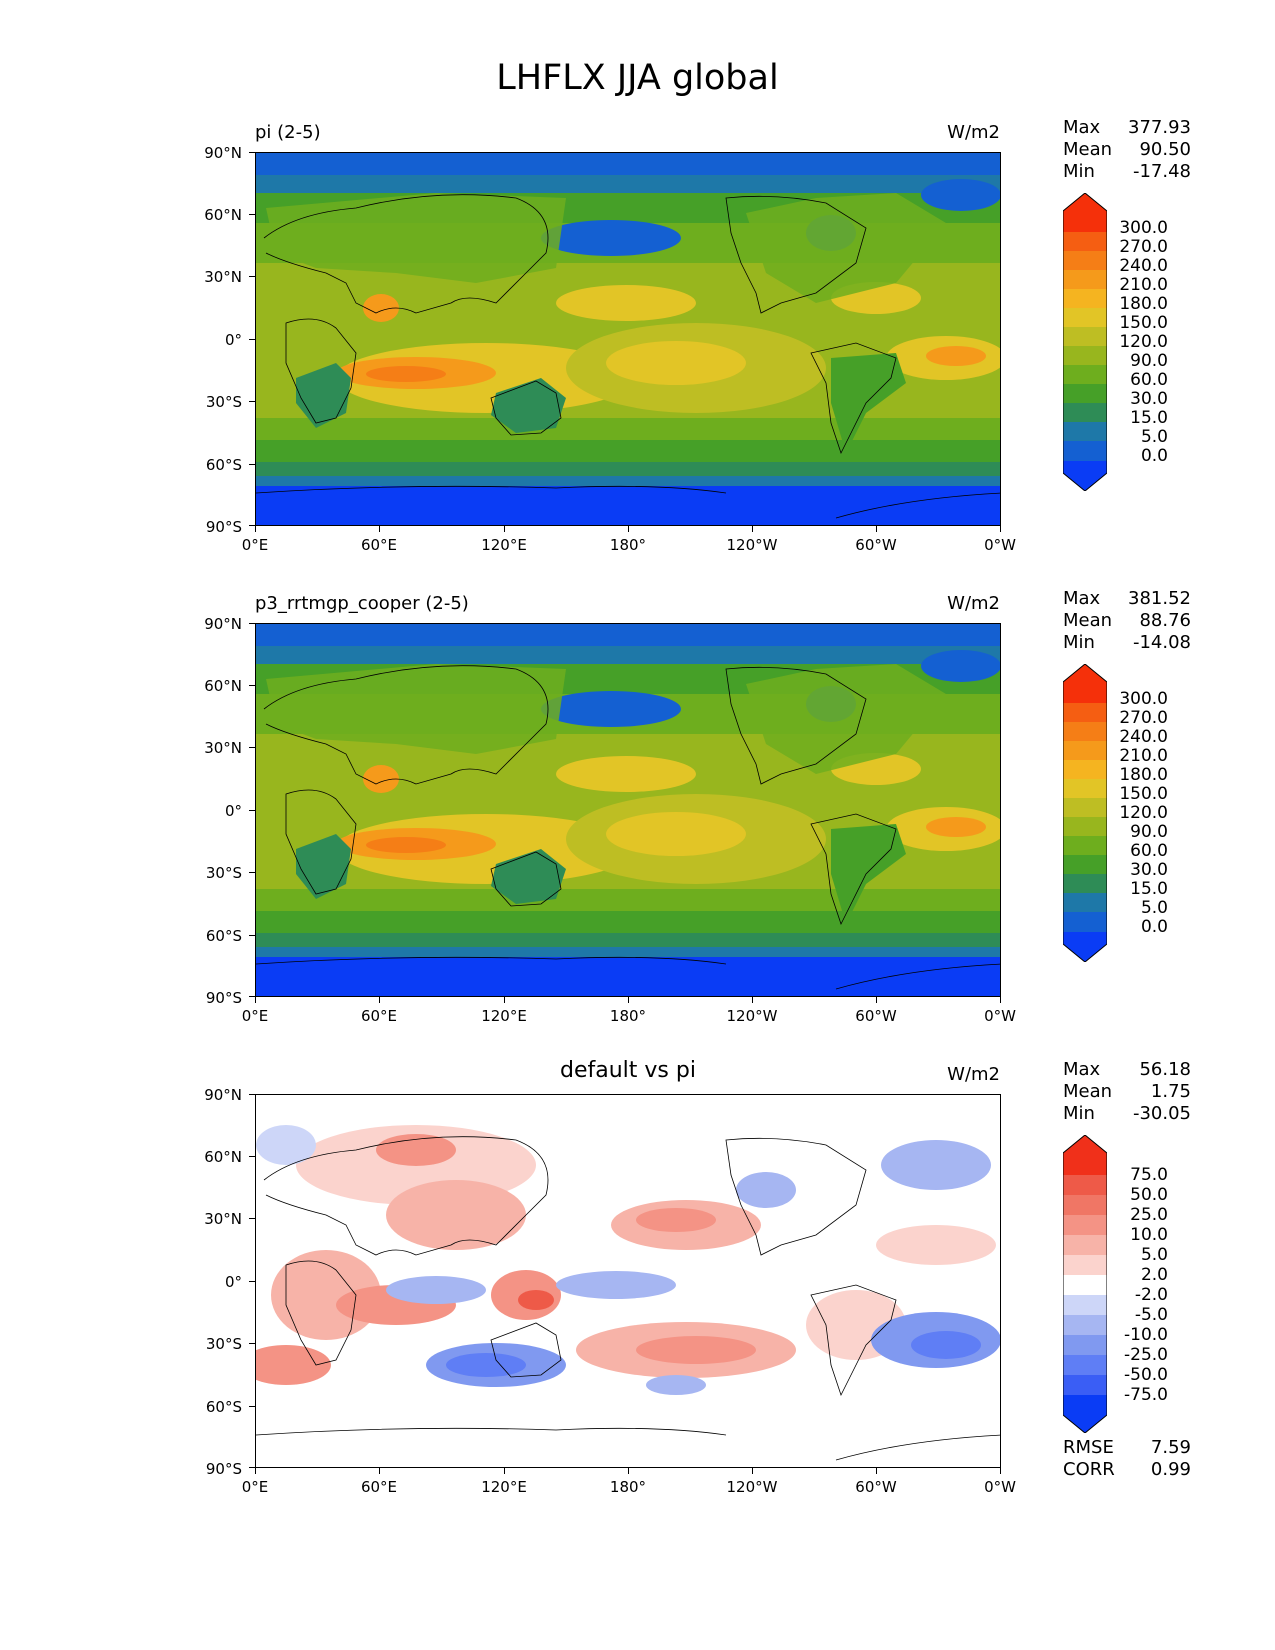  What do you see at coordinates (1159, 127) in the screenshot?
I see `stat-value: 377.93` at bounding box center [1159, 127].